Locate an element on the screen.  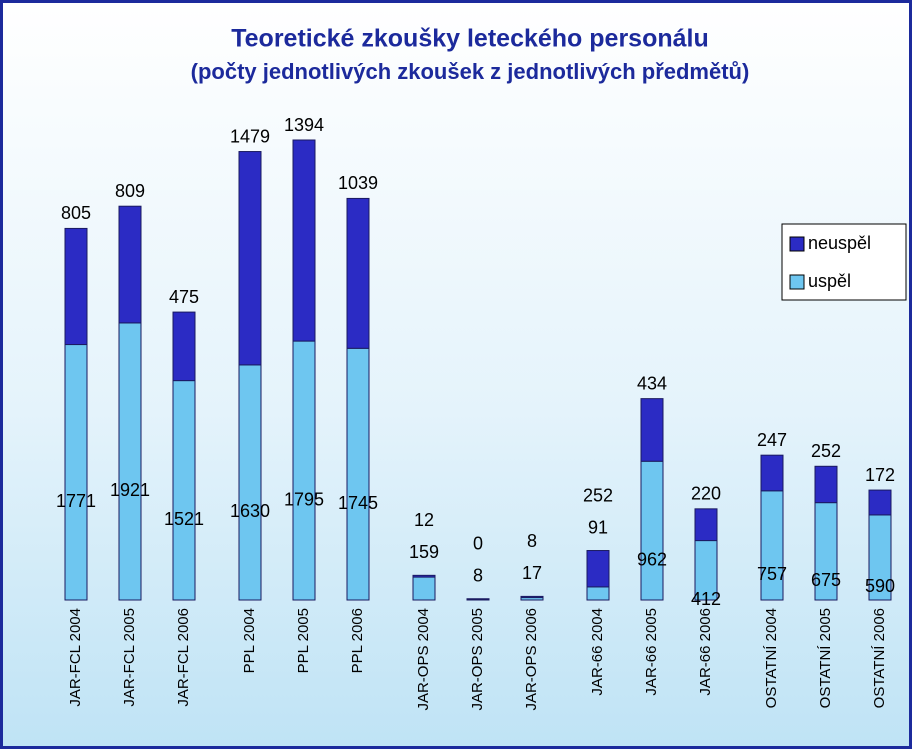
value-label: 1039 is located at coordinates (358, 183).